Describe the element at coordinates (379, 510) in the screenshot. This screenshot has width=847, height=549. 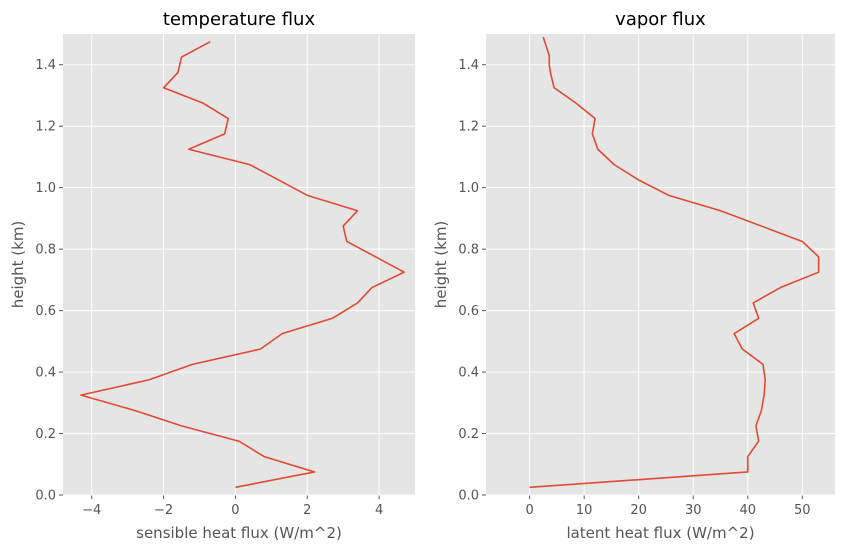
I see `x-tick-label: 4` at that location.